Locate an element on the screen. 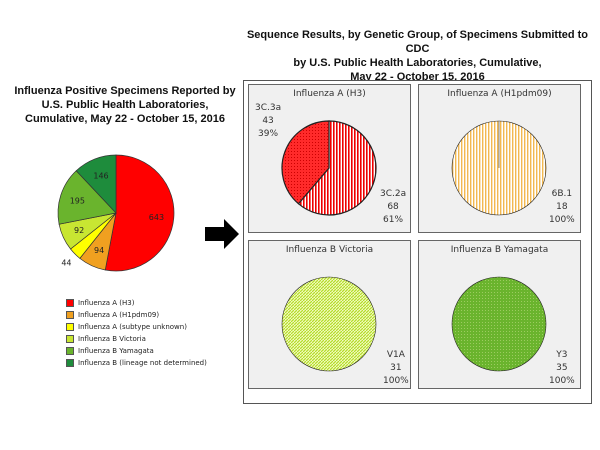 The width and height of the screenshot is (600, 450). title-line: Influenza Positive Specimens Reported by is located at coordinates (125, 91).